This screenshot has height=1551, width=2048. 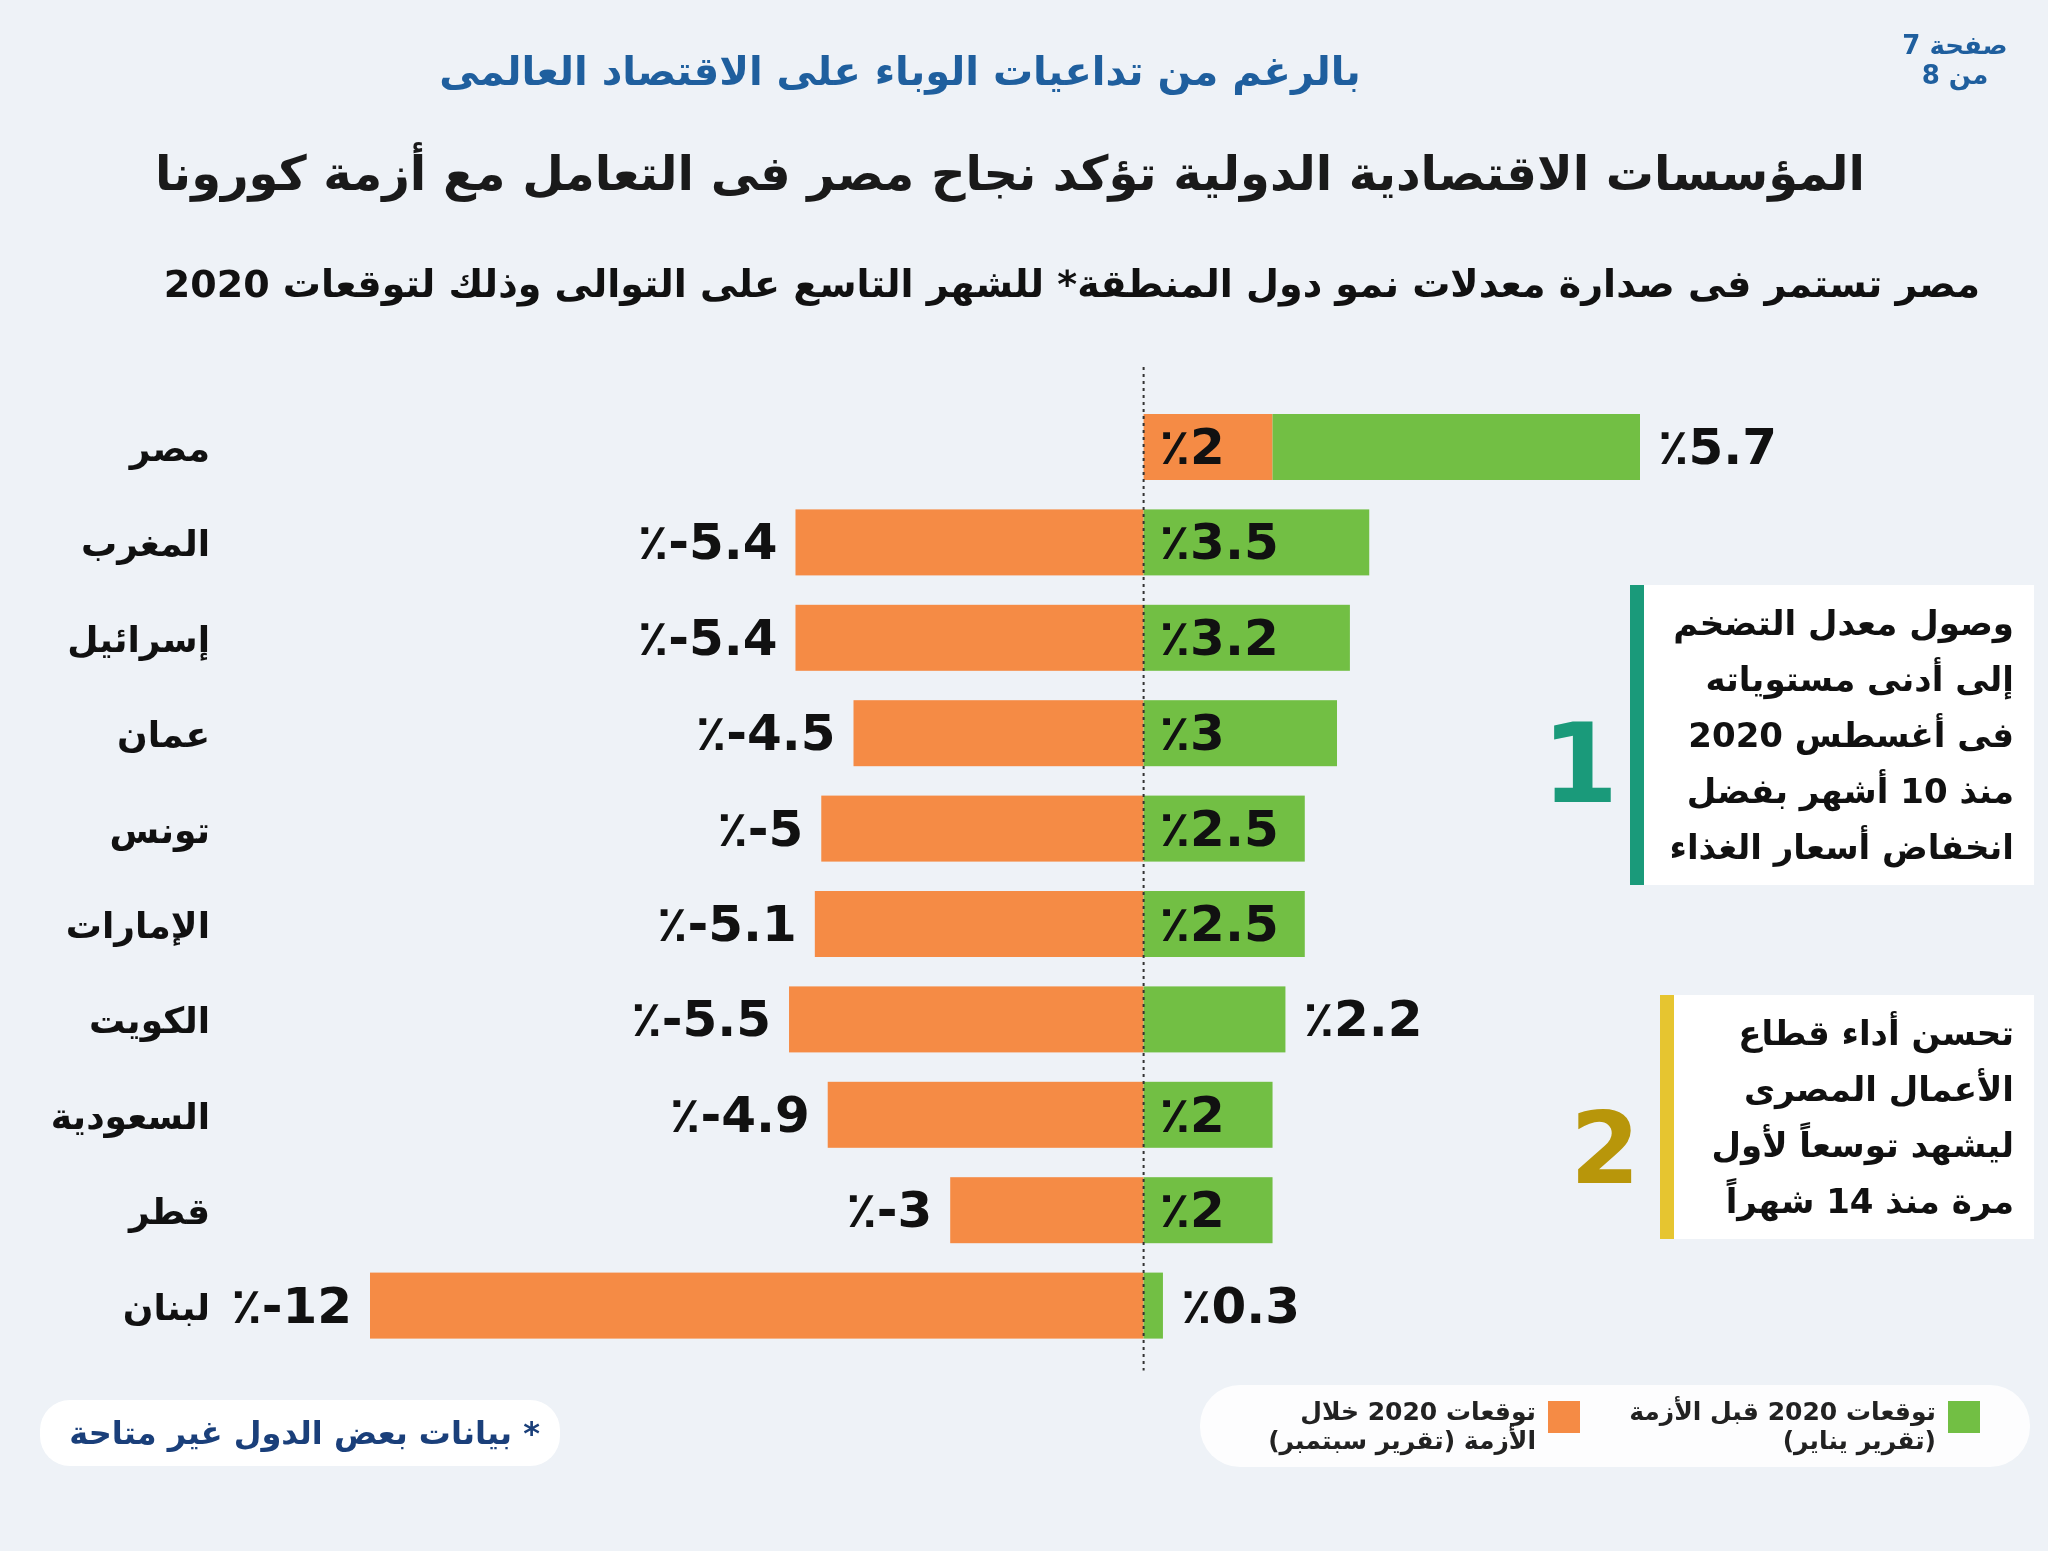 I want to click on data-label: ٪-5.1, so click(x=726, y=924).